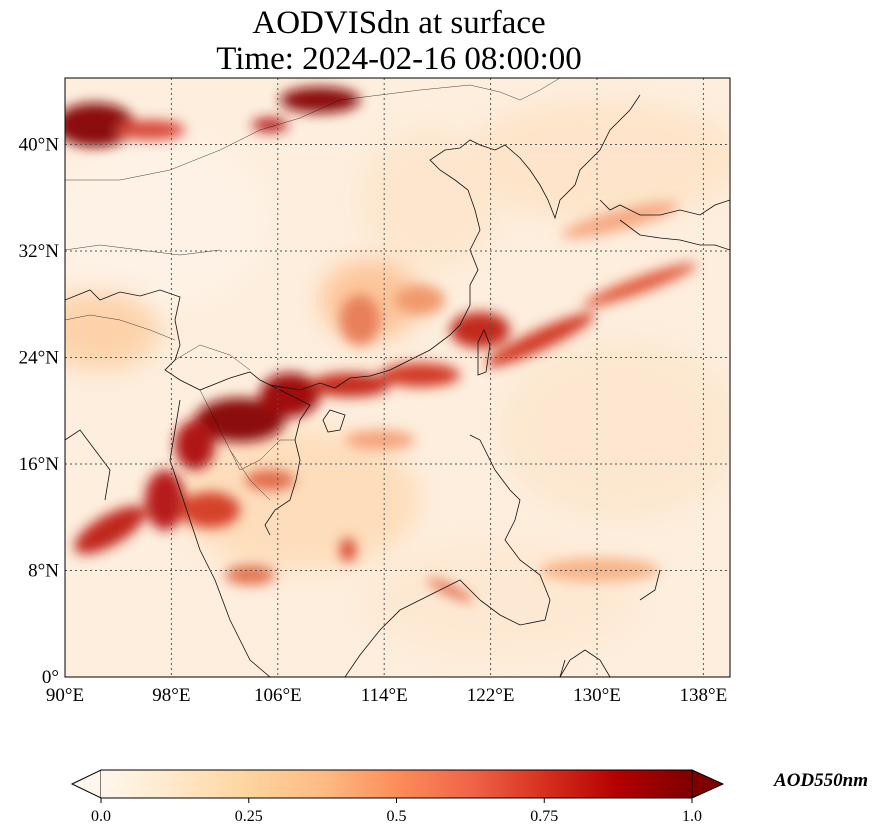 Image resolution: width=881 pixels, height=836 pixels. What do you see at coordinates (396, 784) in the screenshot?
I see `colorbar-ramp` at bounding box center [396, 784].